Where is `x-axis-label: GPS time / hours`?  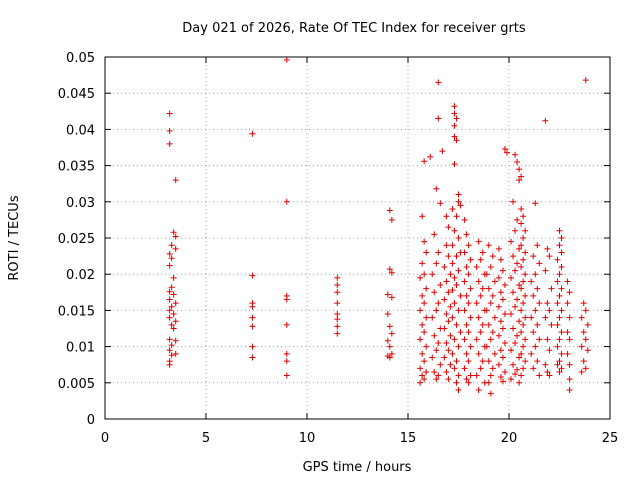 x-axis-label: GPS time / hours is located at coordinates (357, 467).